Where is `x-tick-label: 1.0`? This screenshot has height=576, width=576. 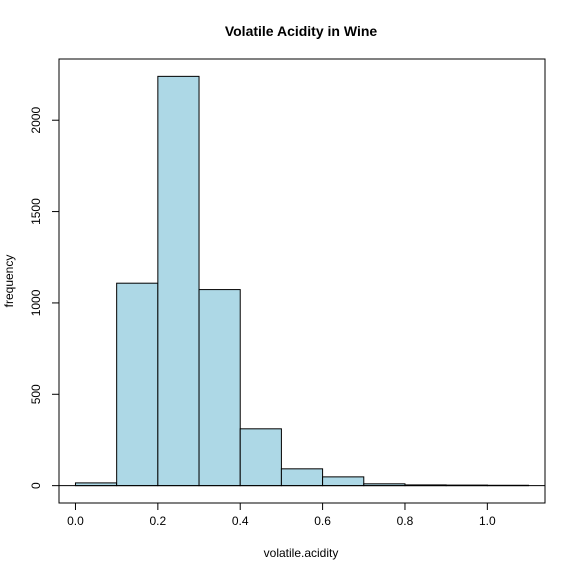 x-tick-label: 1.0 is located at coordinates (487, 521).